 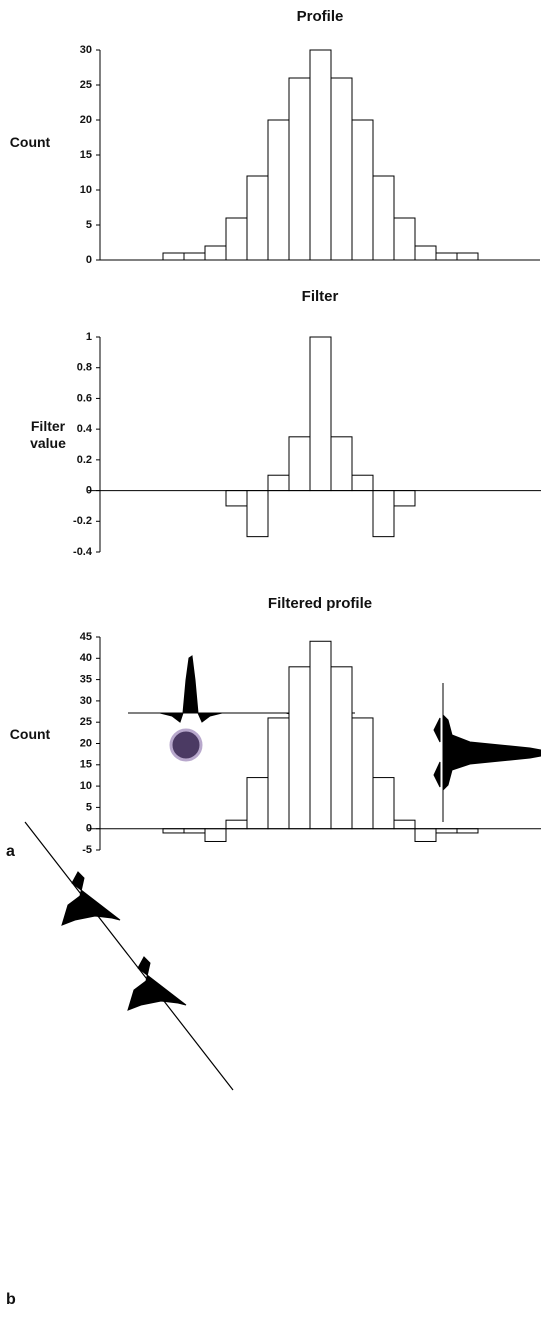 What do you see at coordinates (84, 368) in the screenshot?
I see `y-tick-label: 0.8` at bounding box center [84, 368].